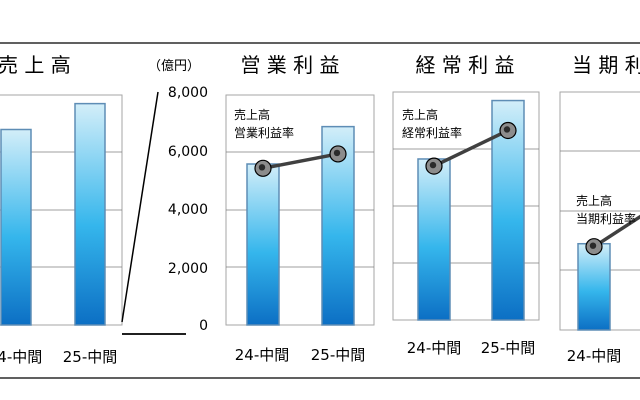 The image size is (640, 400). I want to click on axis-unit-label: （億円）, so click(174, 66).